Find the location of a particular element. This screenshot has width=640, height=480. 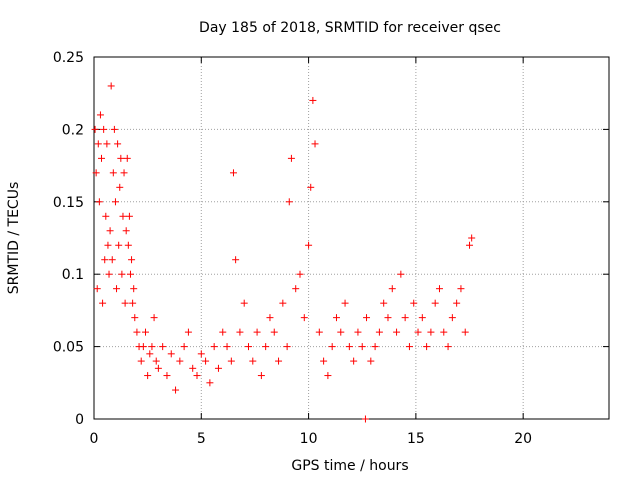

y-tick-label-5: 0.25 is located at coordinates (68, 58).